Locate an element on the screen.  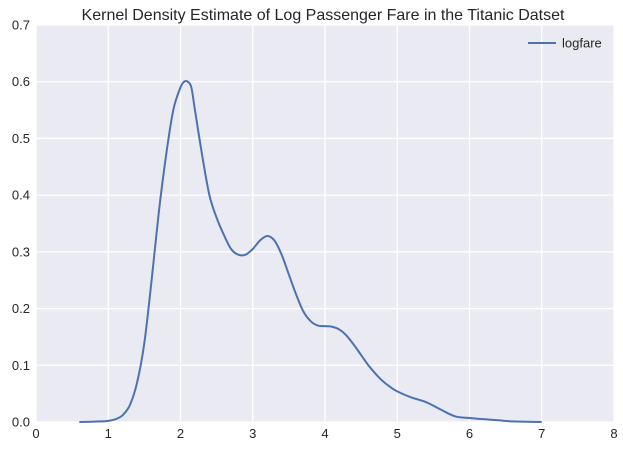
y-tick-label: 0.5 is located at coordinates (21, 138).